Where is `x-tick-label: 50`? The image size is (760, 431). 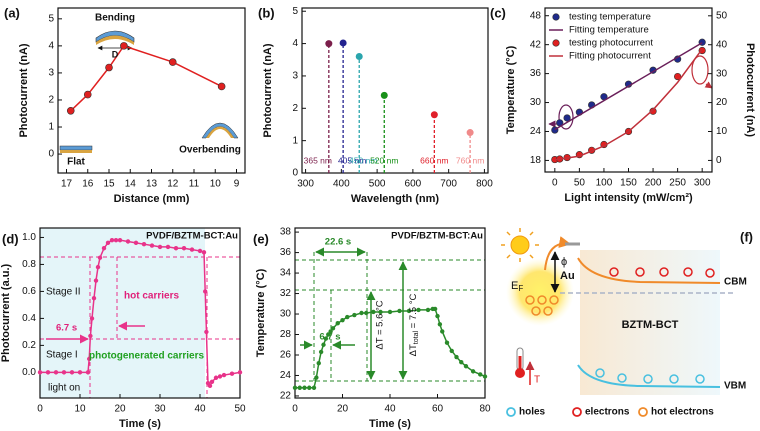 x-tick-label: 50 is located at coordinates (580, 183).